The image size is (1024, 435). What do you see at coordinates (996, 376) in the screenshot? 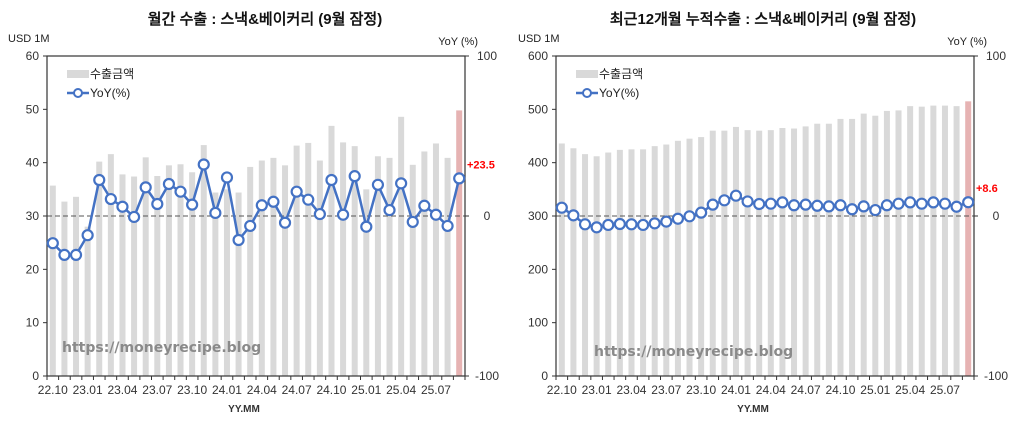
I see `y2-tick-label: -100` at bounding box center [996, 376].